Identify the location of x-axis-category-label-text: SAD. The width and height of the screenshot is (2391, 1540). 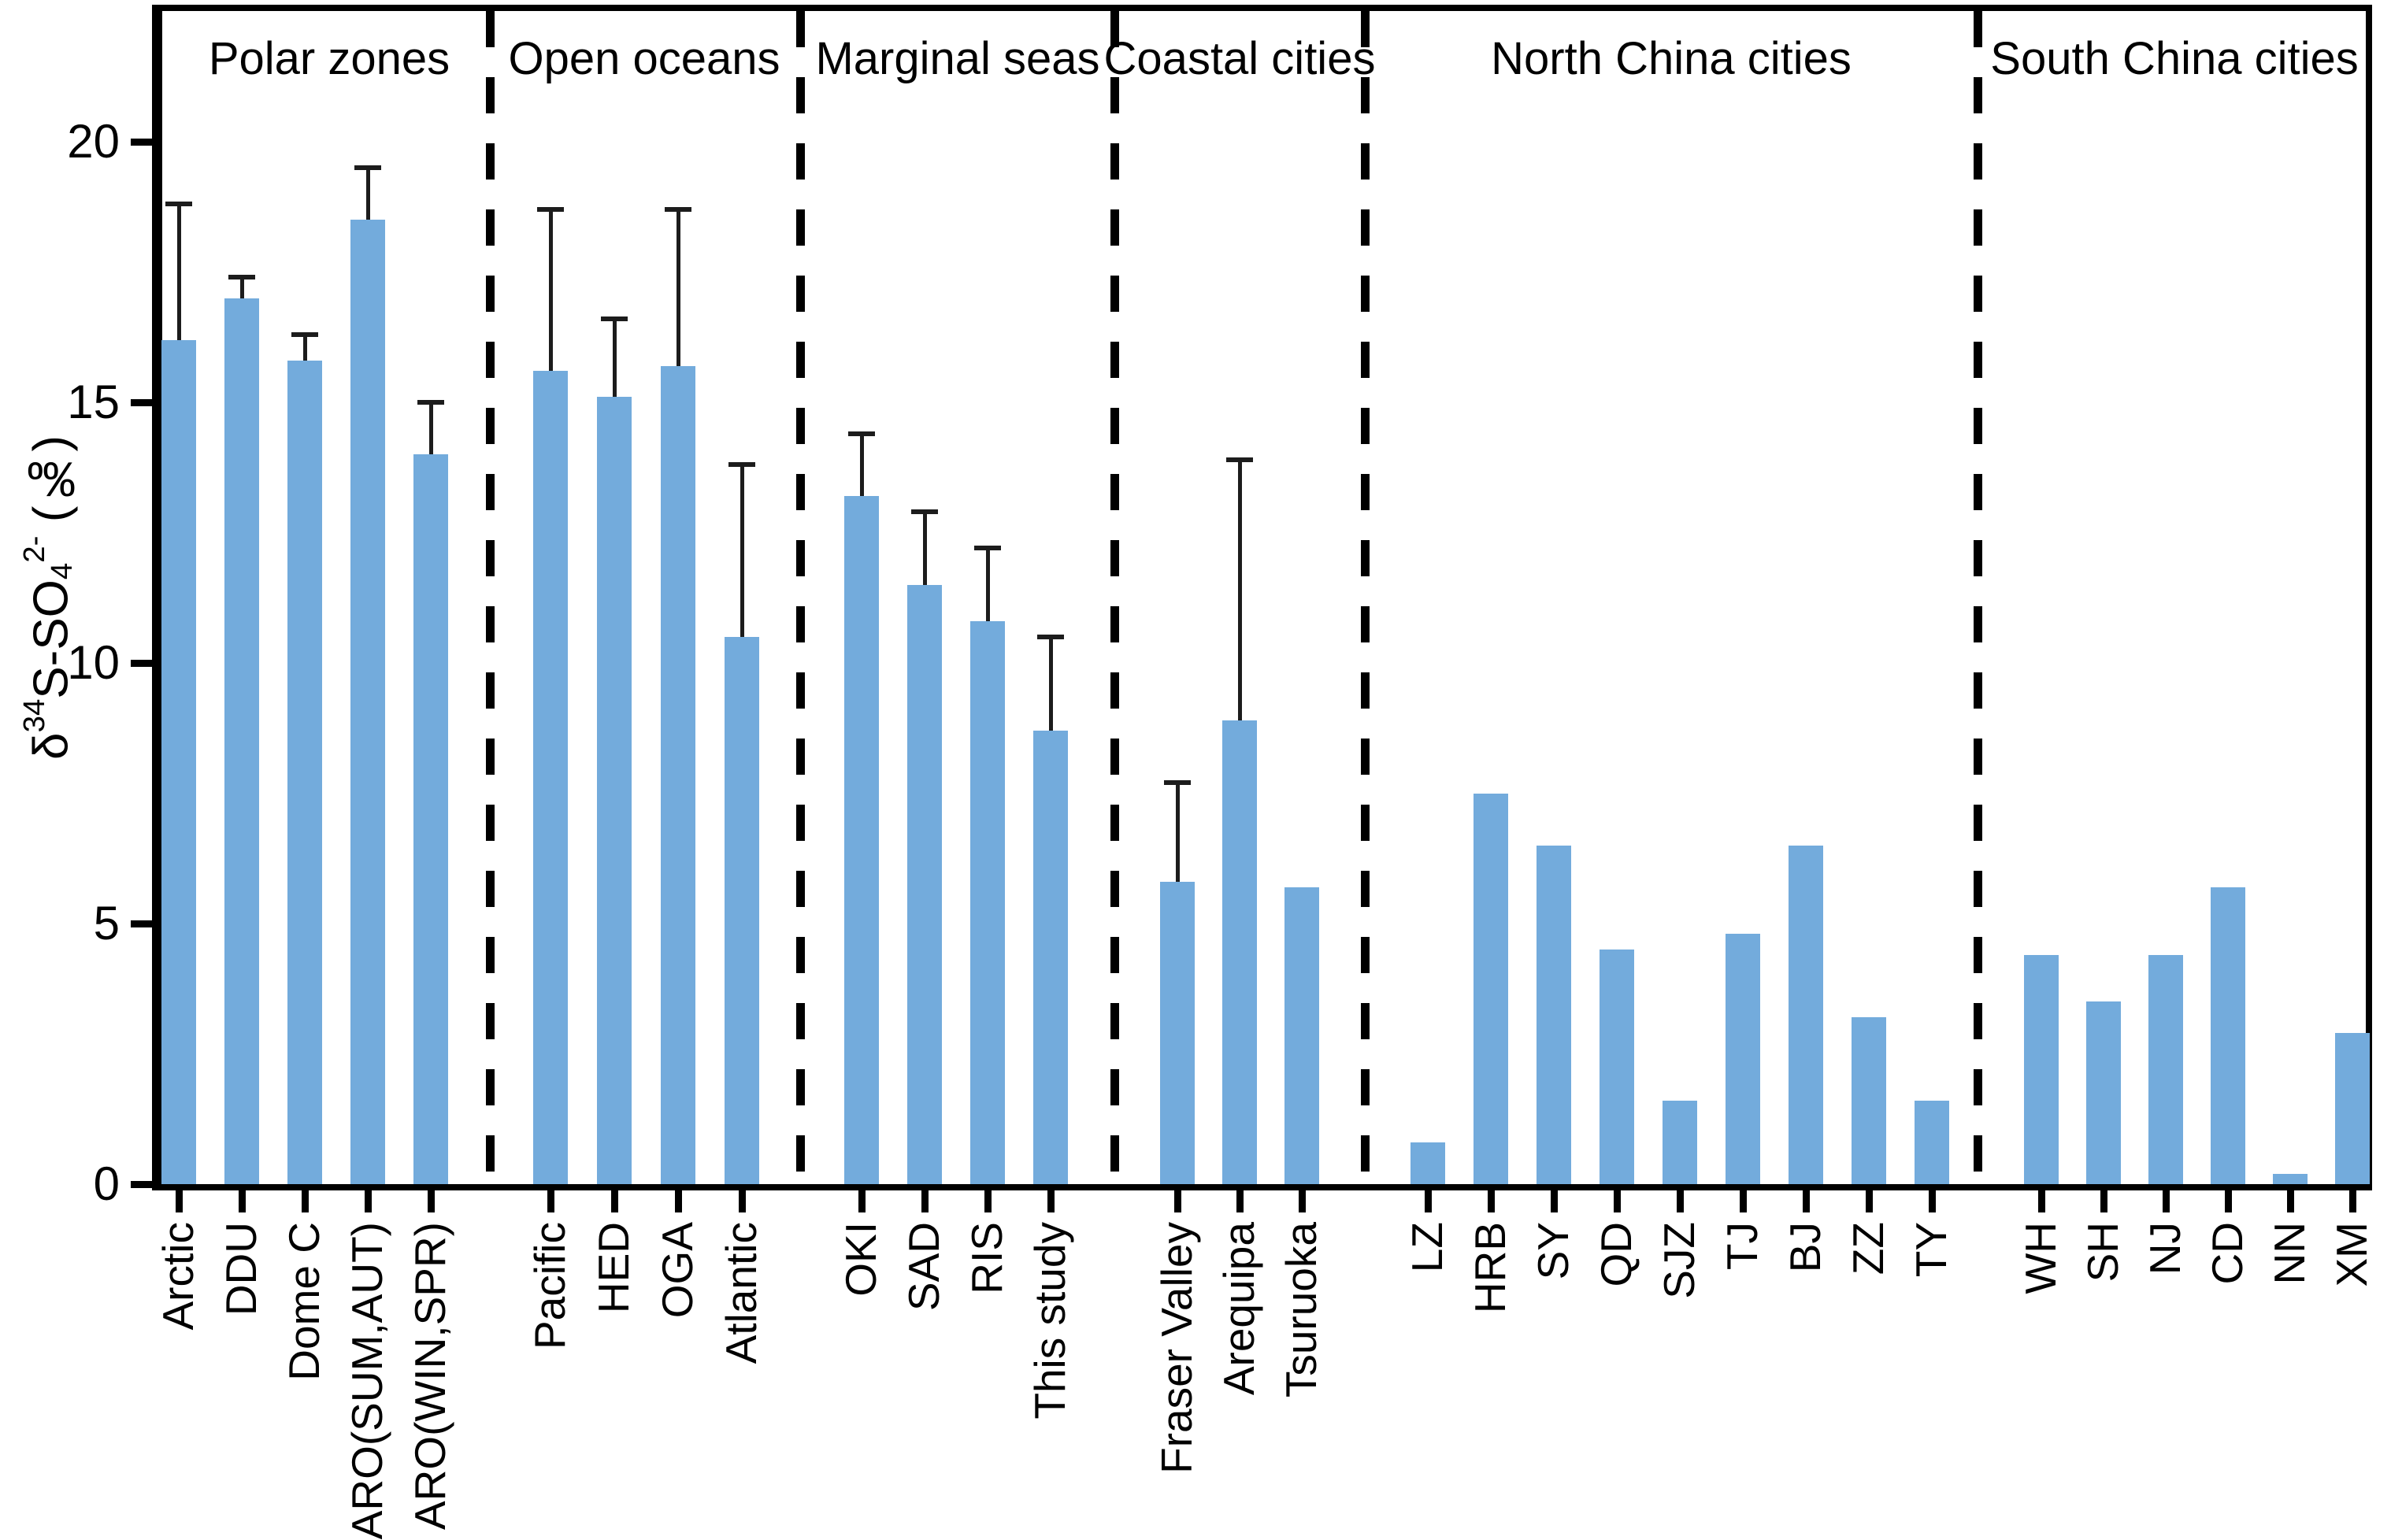
(924, 1267).